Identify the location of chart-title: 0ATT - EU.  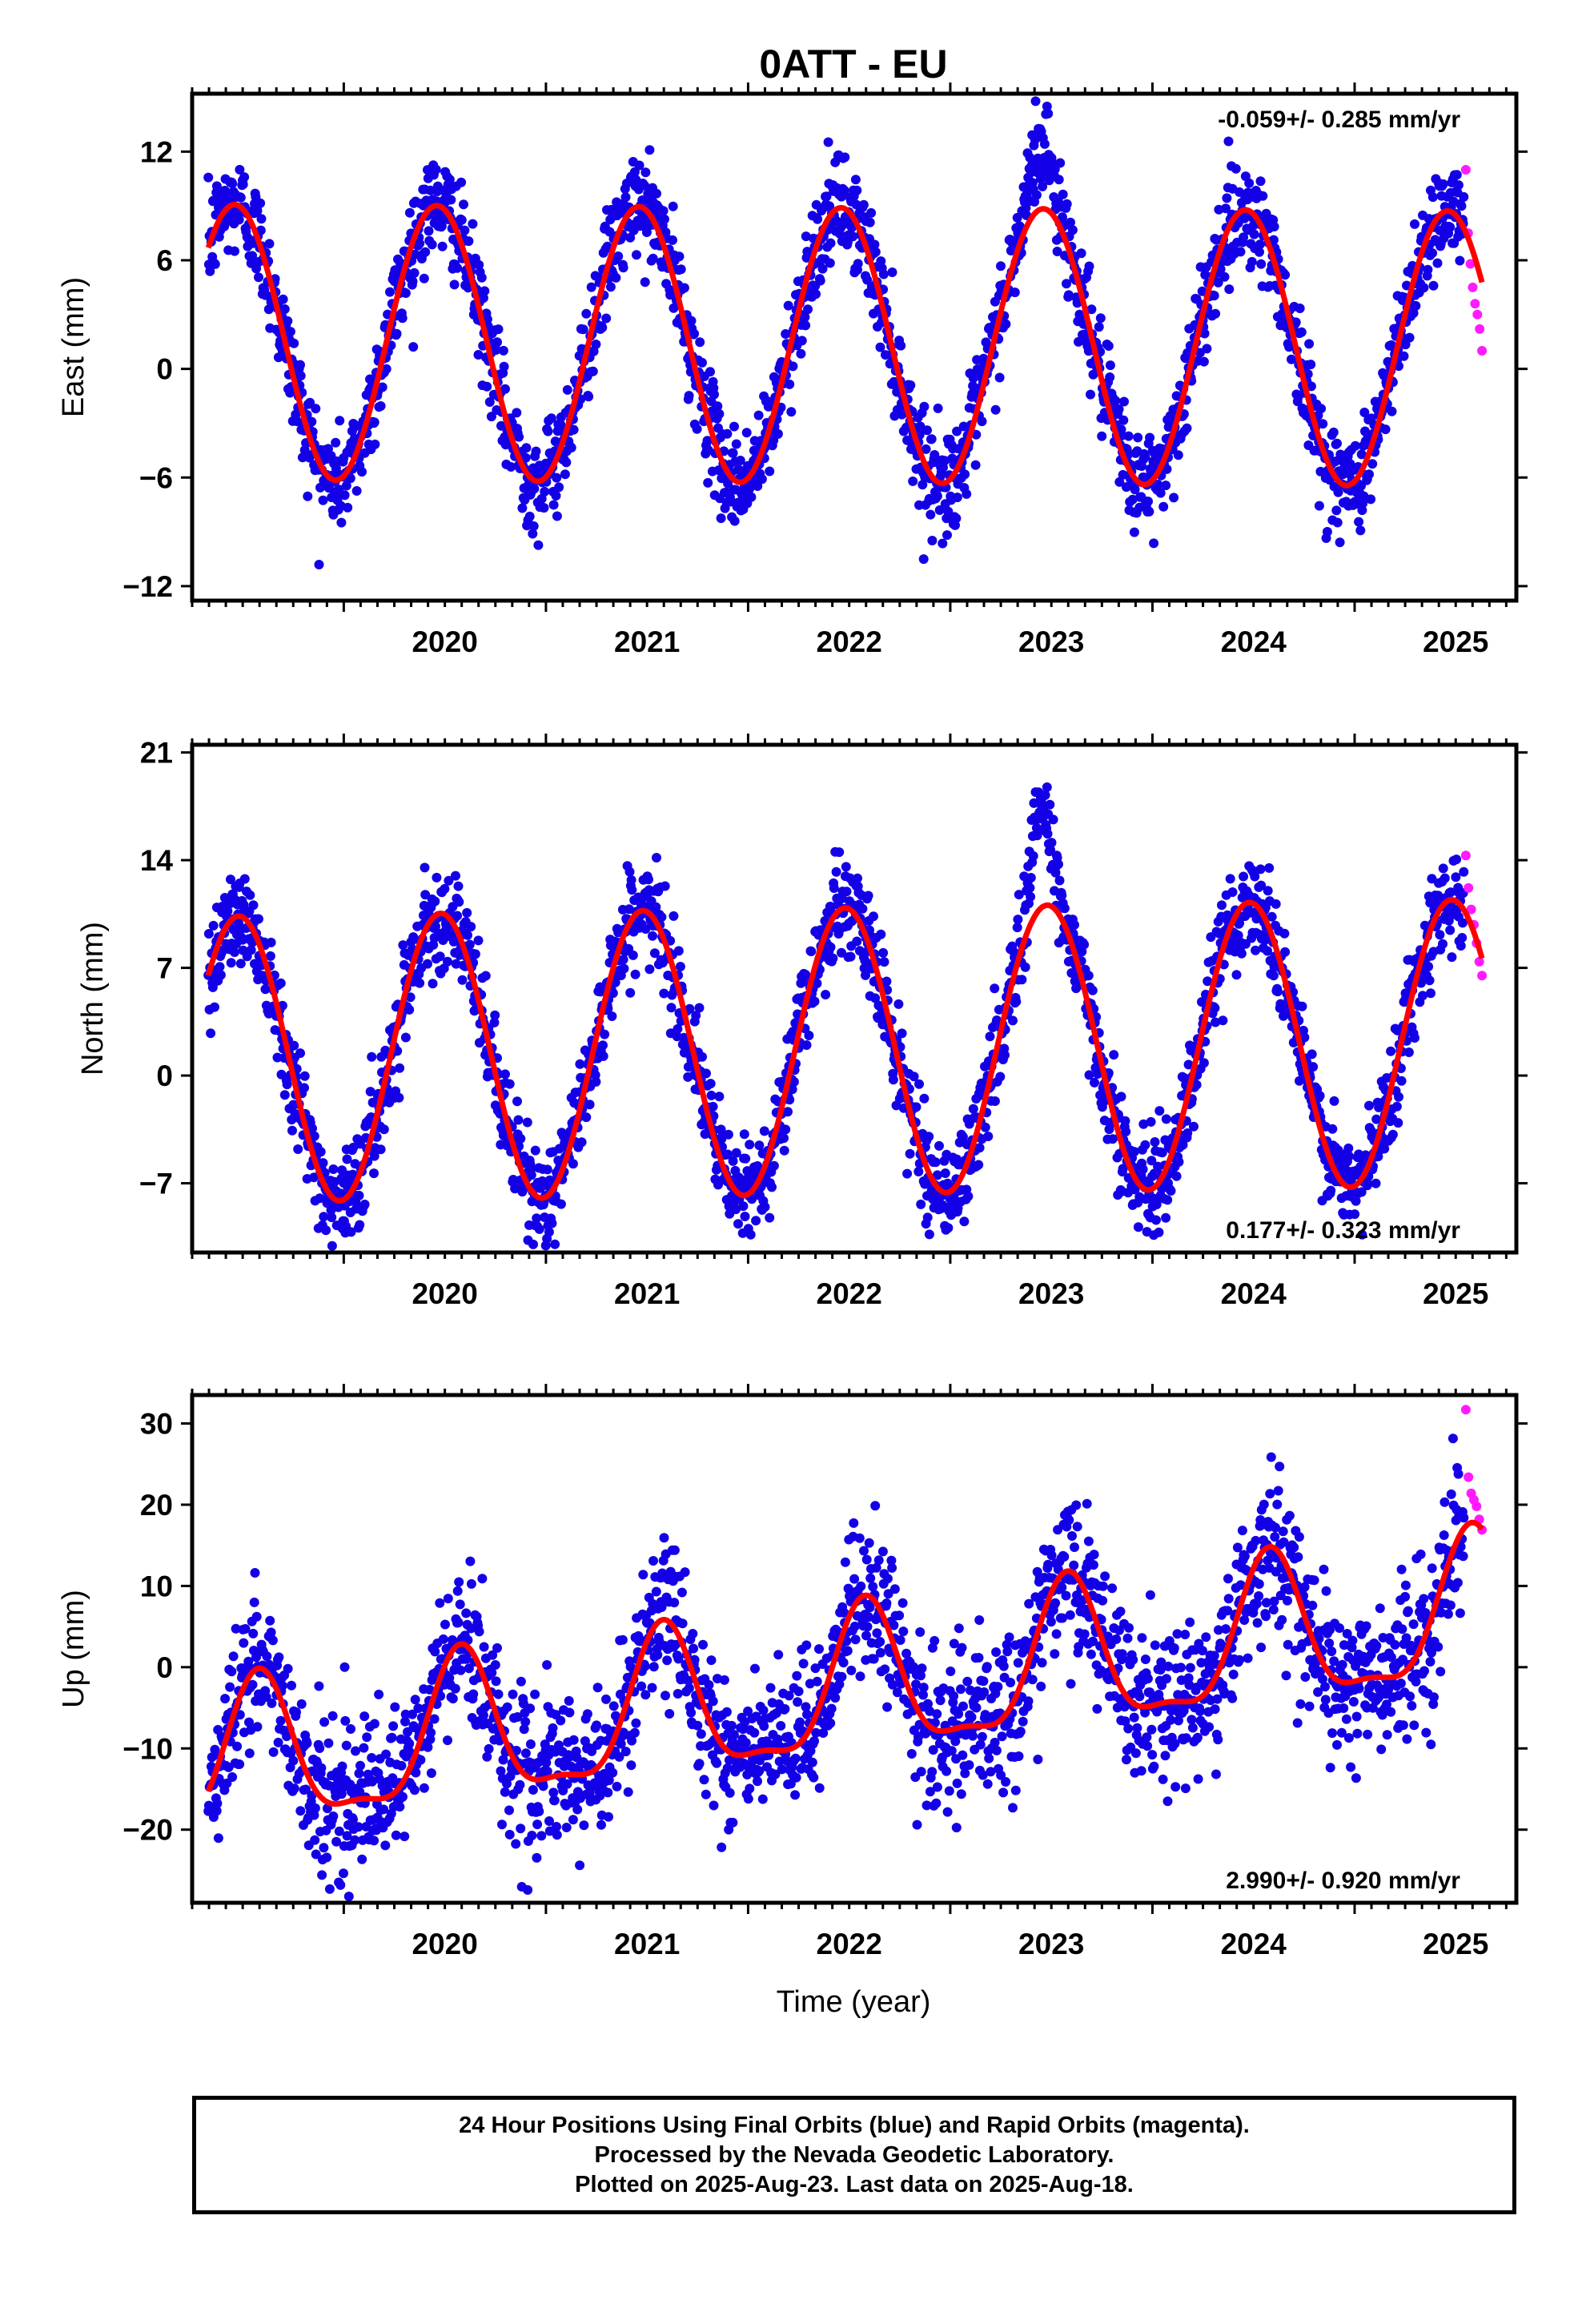
(853, 64).